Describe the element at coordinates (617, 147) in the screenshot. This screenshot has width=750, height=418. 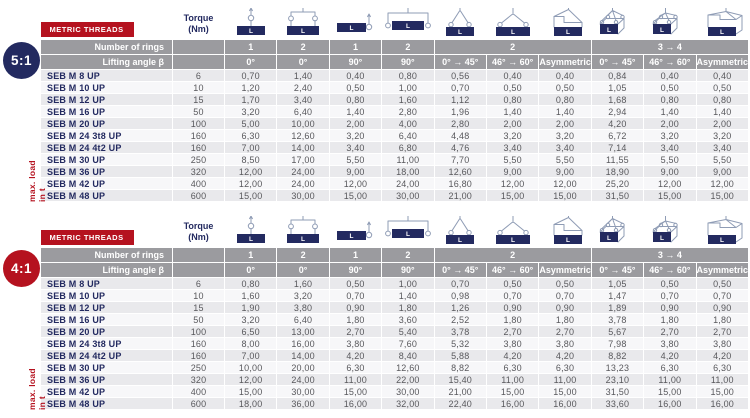
I see `load-value: 7,14` at that location.